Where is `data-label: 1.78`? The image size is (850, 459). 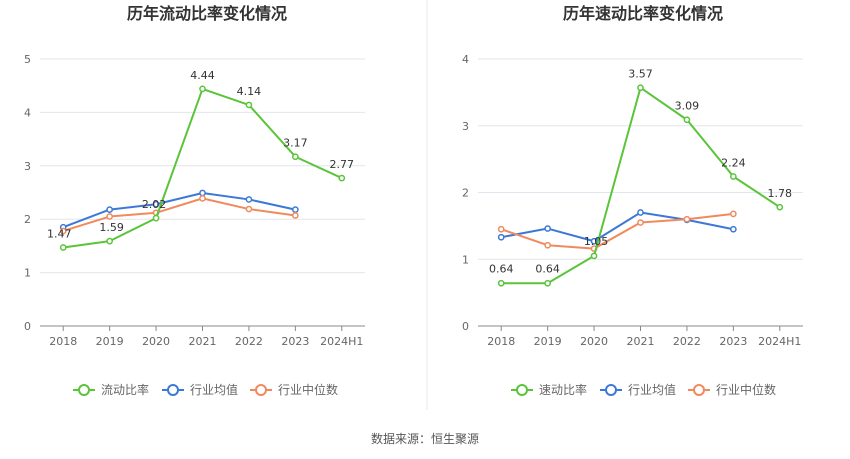 data-label: 1.78 is located at coordinates (780, 193).